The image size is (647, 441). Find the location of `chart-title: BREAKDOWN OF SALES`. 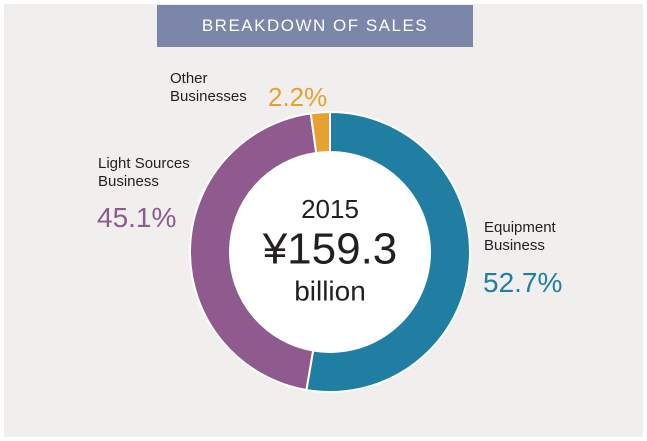

chart-title: BREAKDOWN OF SALES is located at coordinates (315, 26).